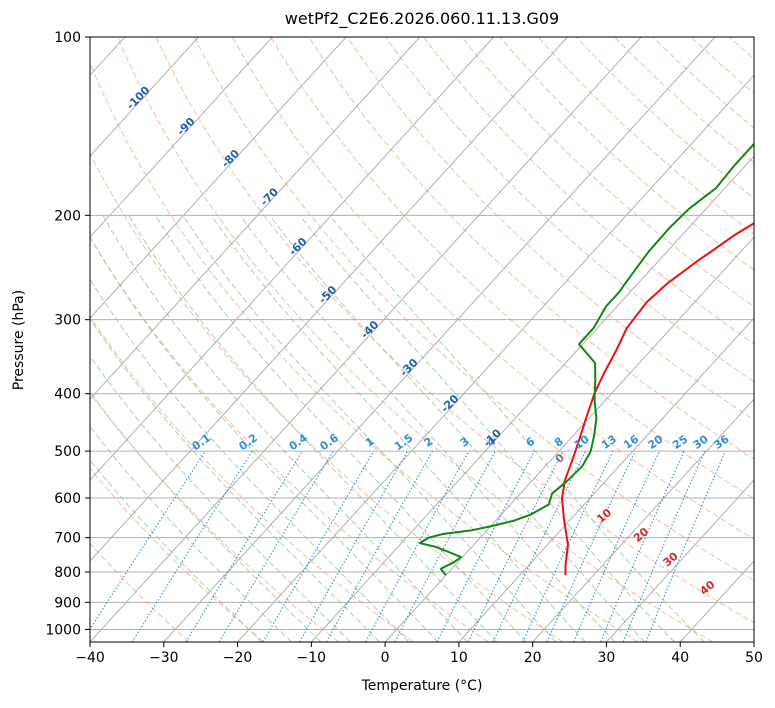 The width and height of the screenshot is (775, 708). I want to click on mixing-ratio-label: 3, so click(465, 442).